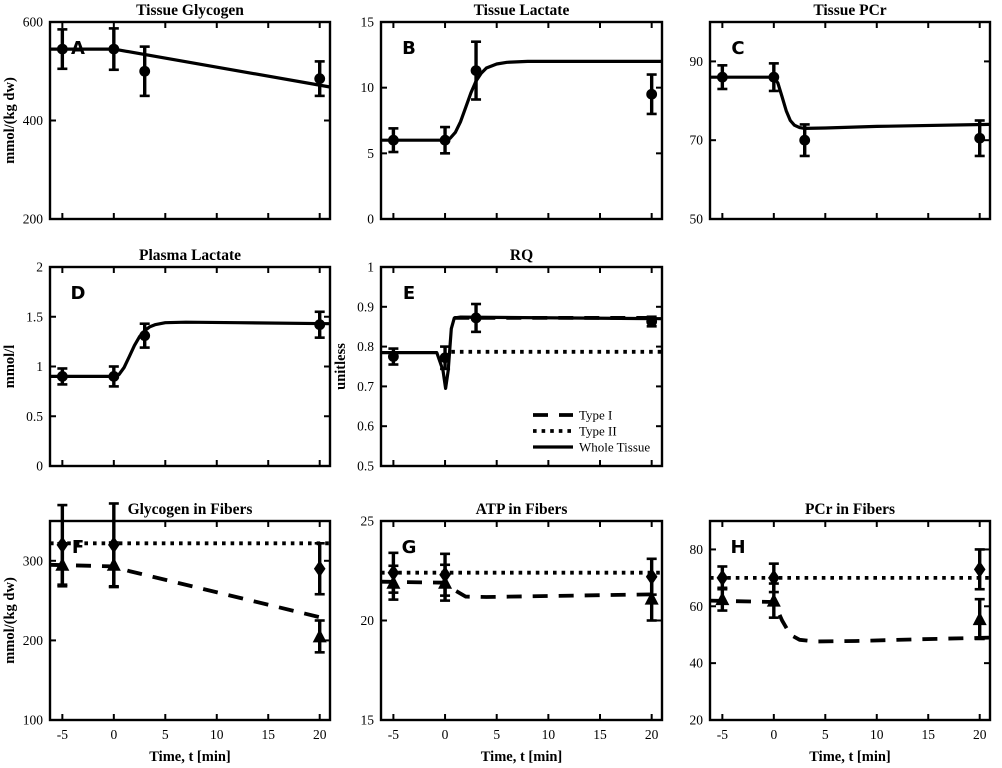 The width and height of the screenshot is (1002, 768). Describe the element at coordinates (368, 87) in the screenshot. I see `y-tick-label: 10` at that location.